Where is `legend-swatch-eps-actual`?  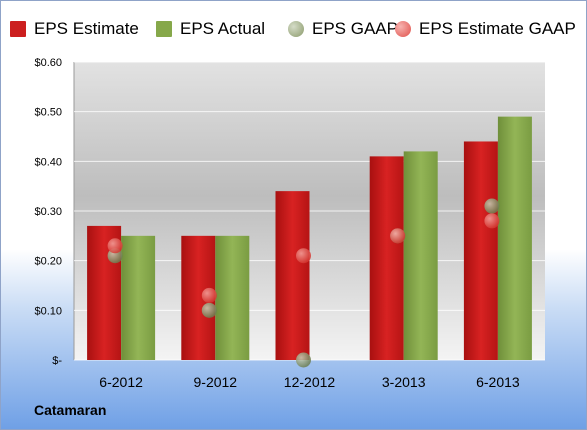 legend-swatch-eps-actual is located at coordinates (164, 29).